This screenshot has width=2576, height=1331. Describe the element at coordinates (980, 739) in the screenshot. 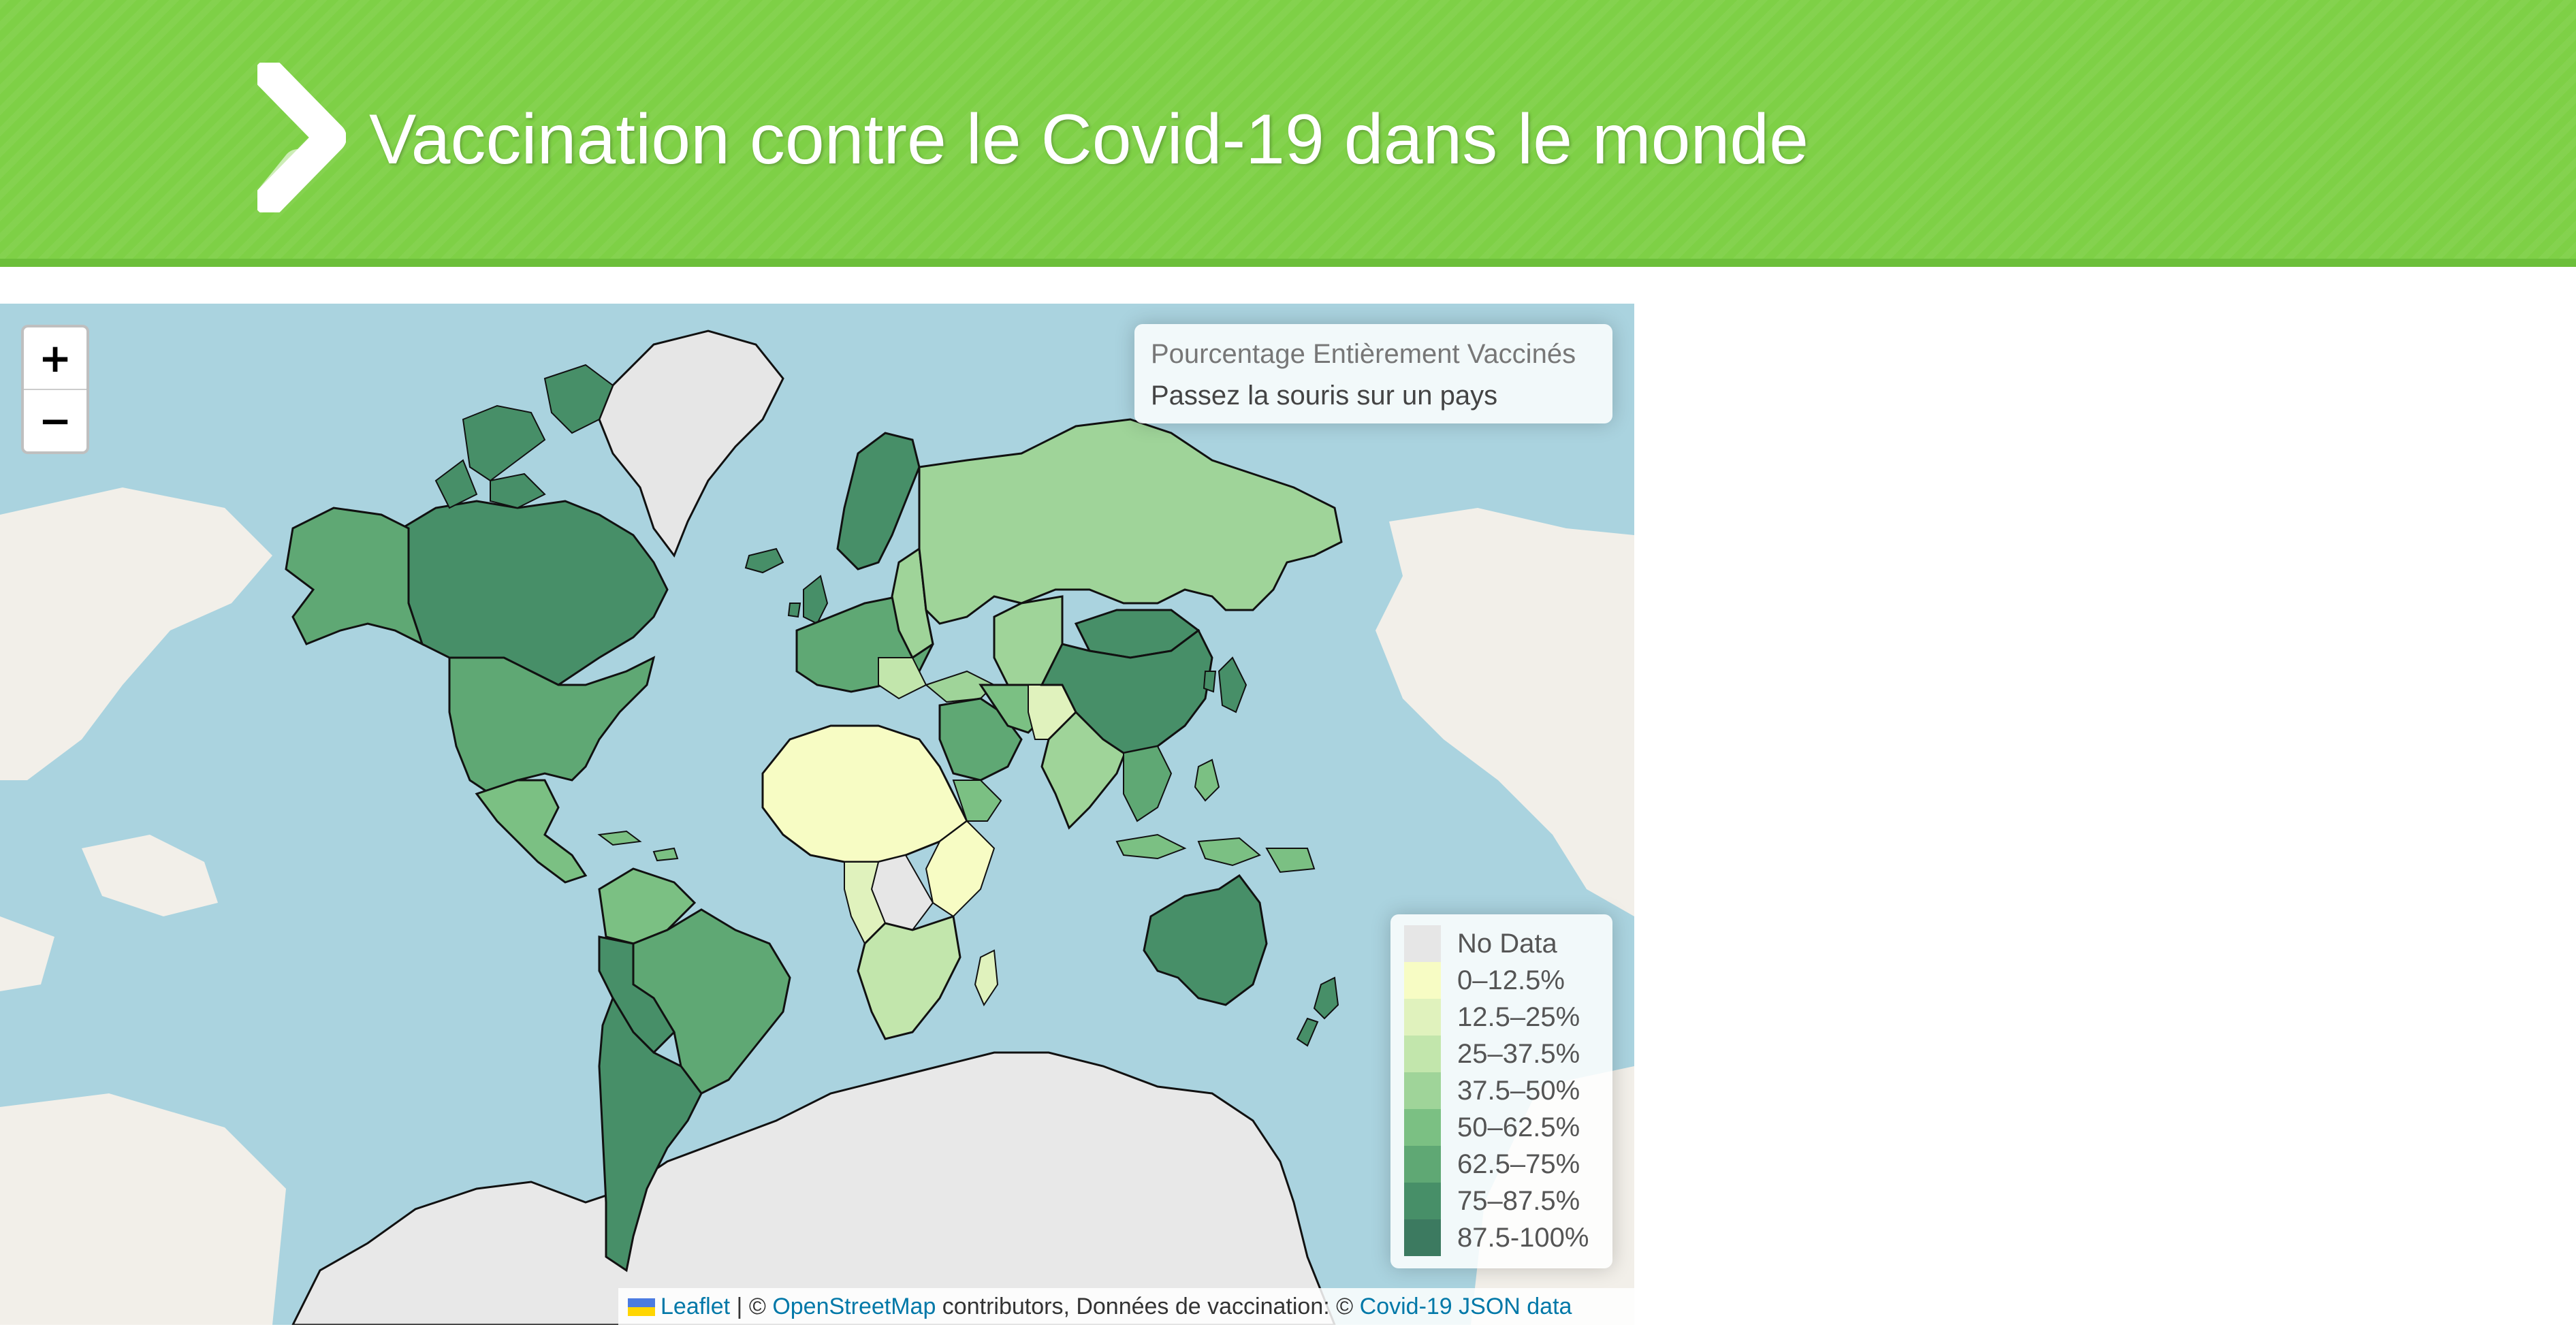

I see `region-middle-east` at that location.